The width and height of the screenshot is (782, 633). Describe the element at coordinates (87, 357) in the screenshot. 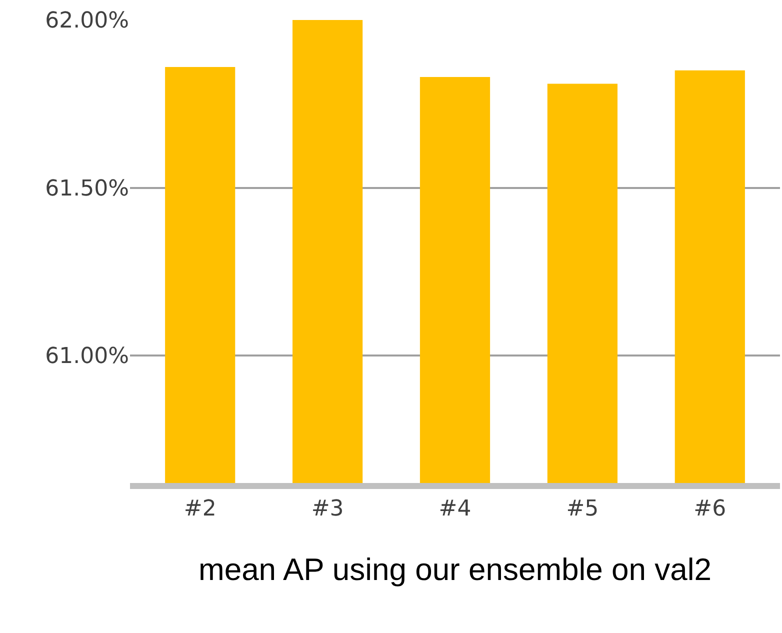

I see `y-tick-label: 61.00%` at that location.